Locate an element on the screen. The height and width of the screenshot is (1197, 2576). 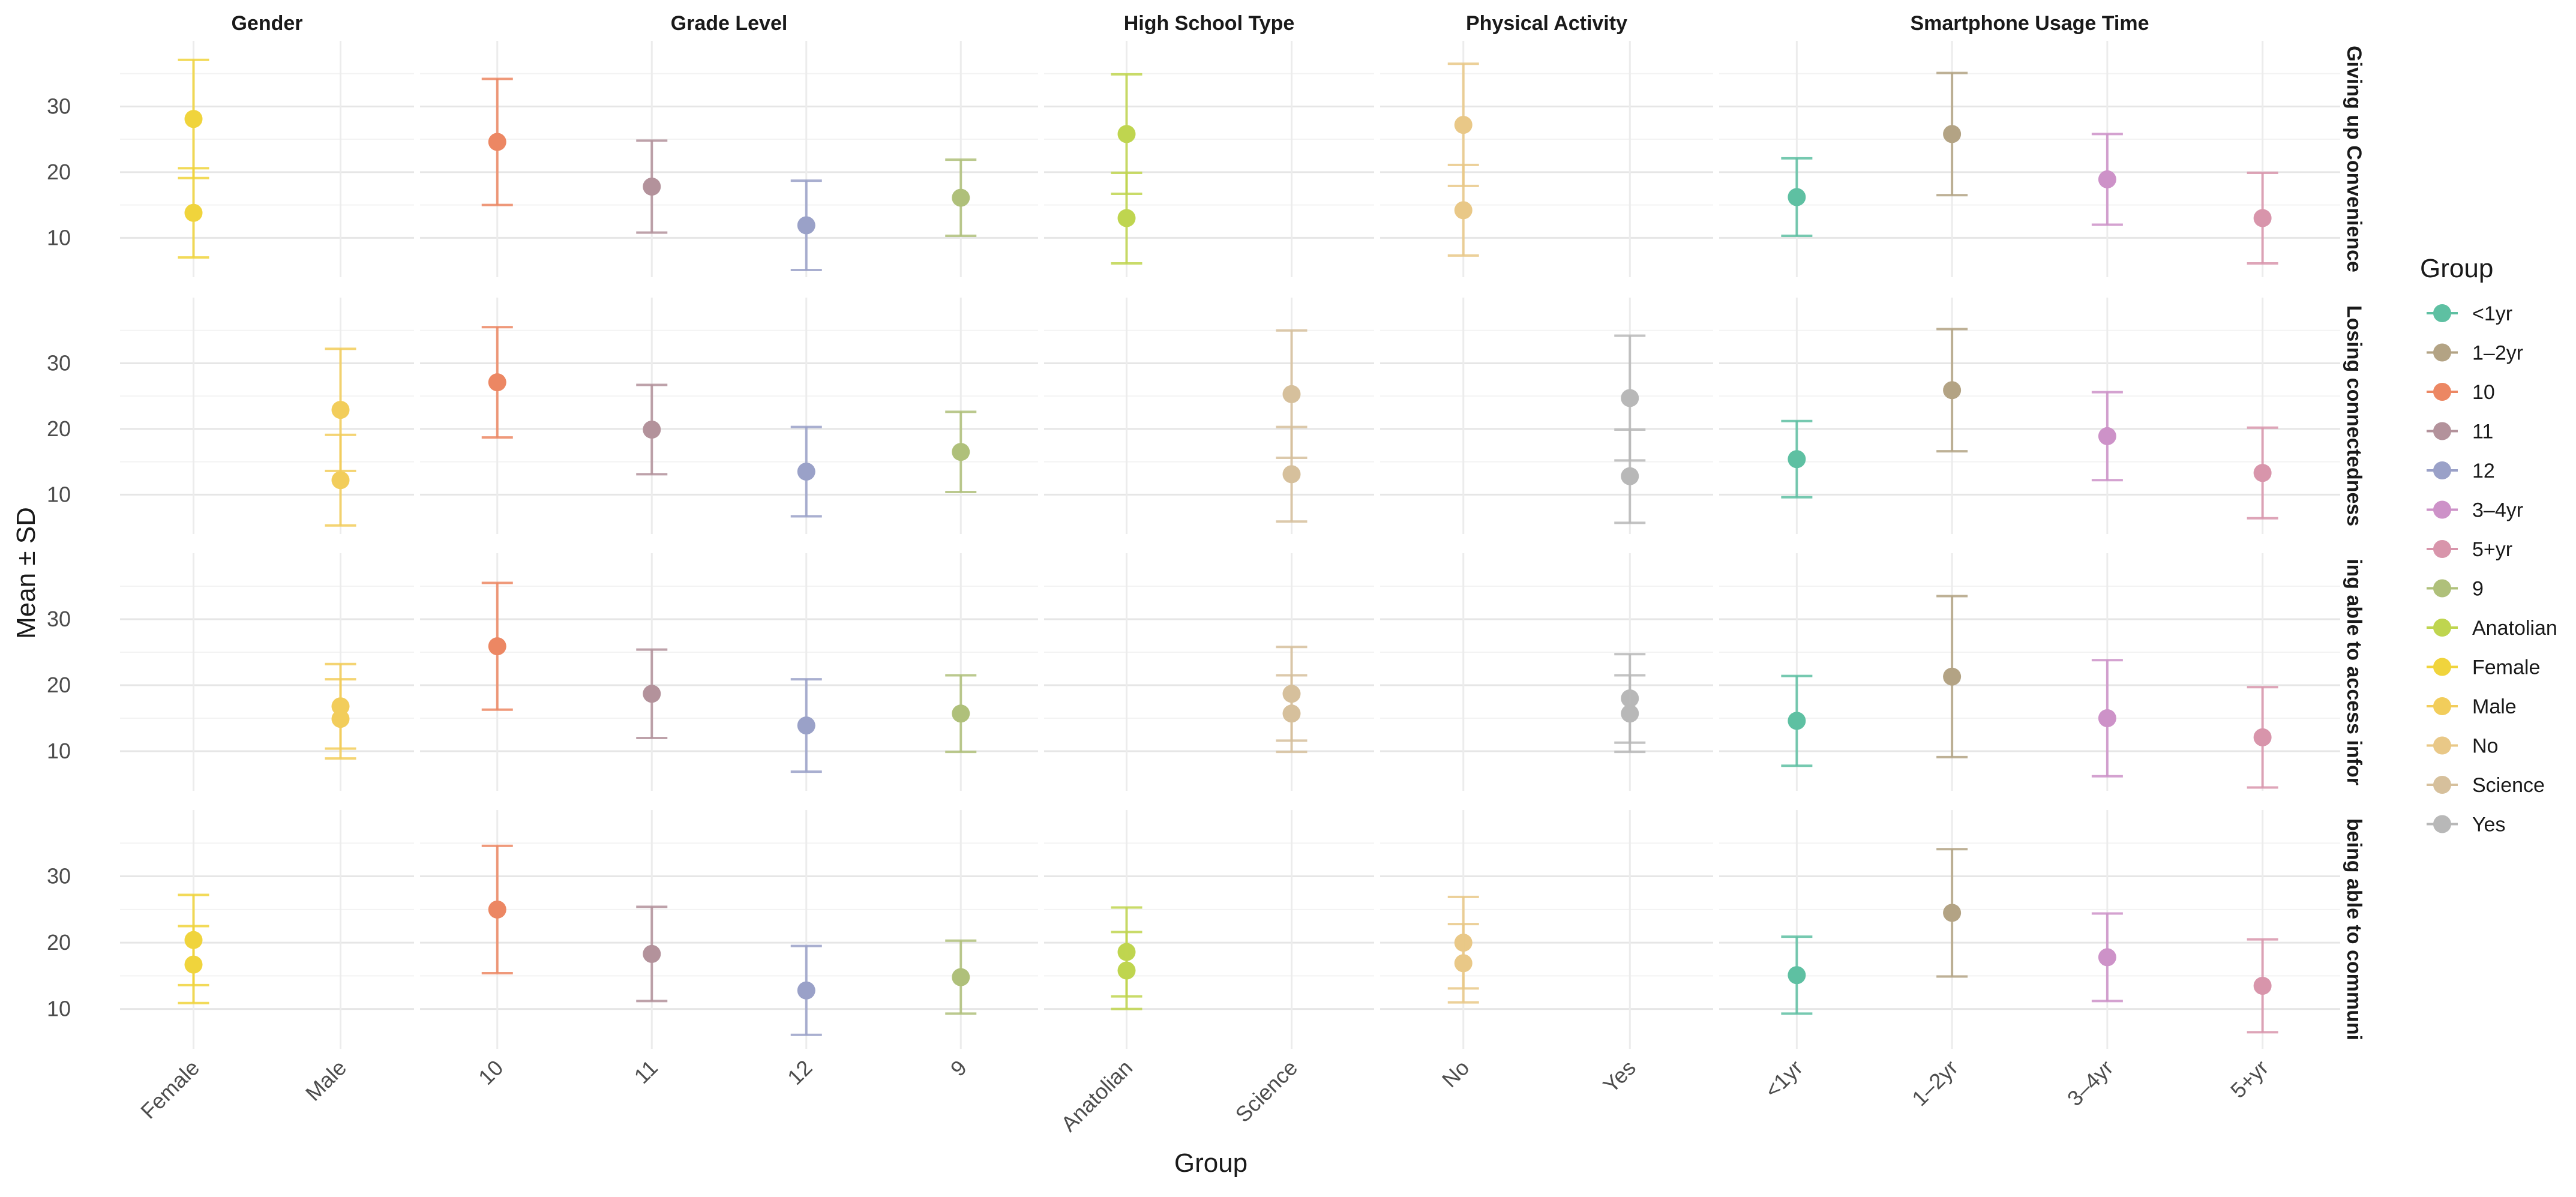
legend-item: <1yr is located at coordinates (2469, 313).